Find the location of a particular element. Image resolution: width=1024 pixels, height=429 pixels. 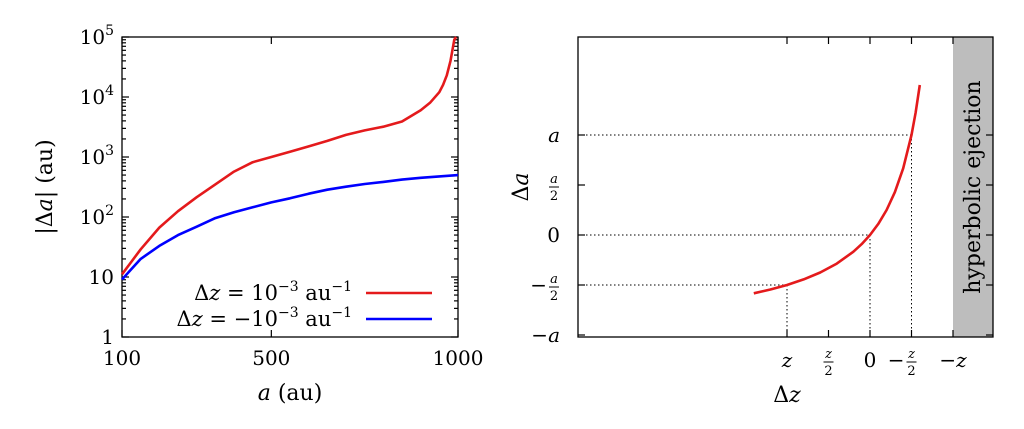

left-legend: Δz = 10−3 au−1Δz = −10−3 au−1 is located at coordinates (304, 305).